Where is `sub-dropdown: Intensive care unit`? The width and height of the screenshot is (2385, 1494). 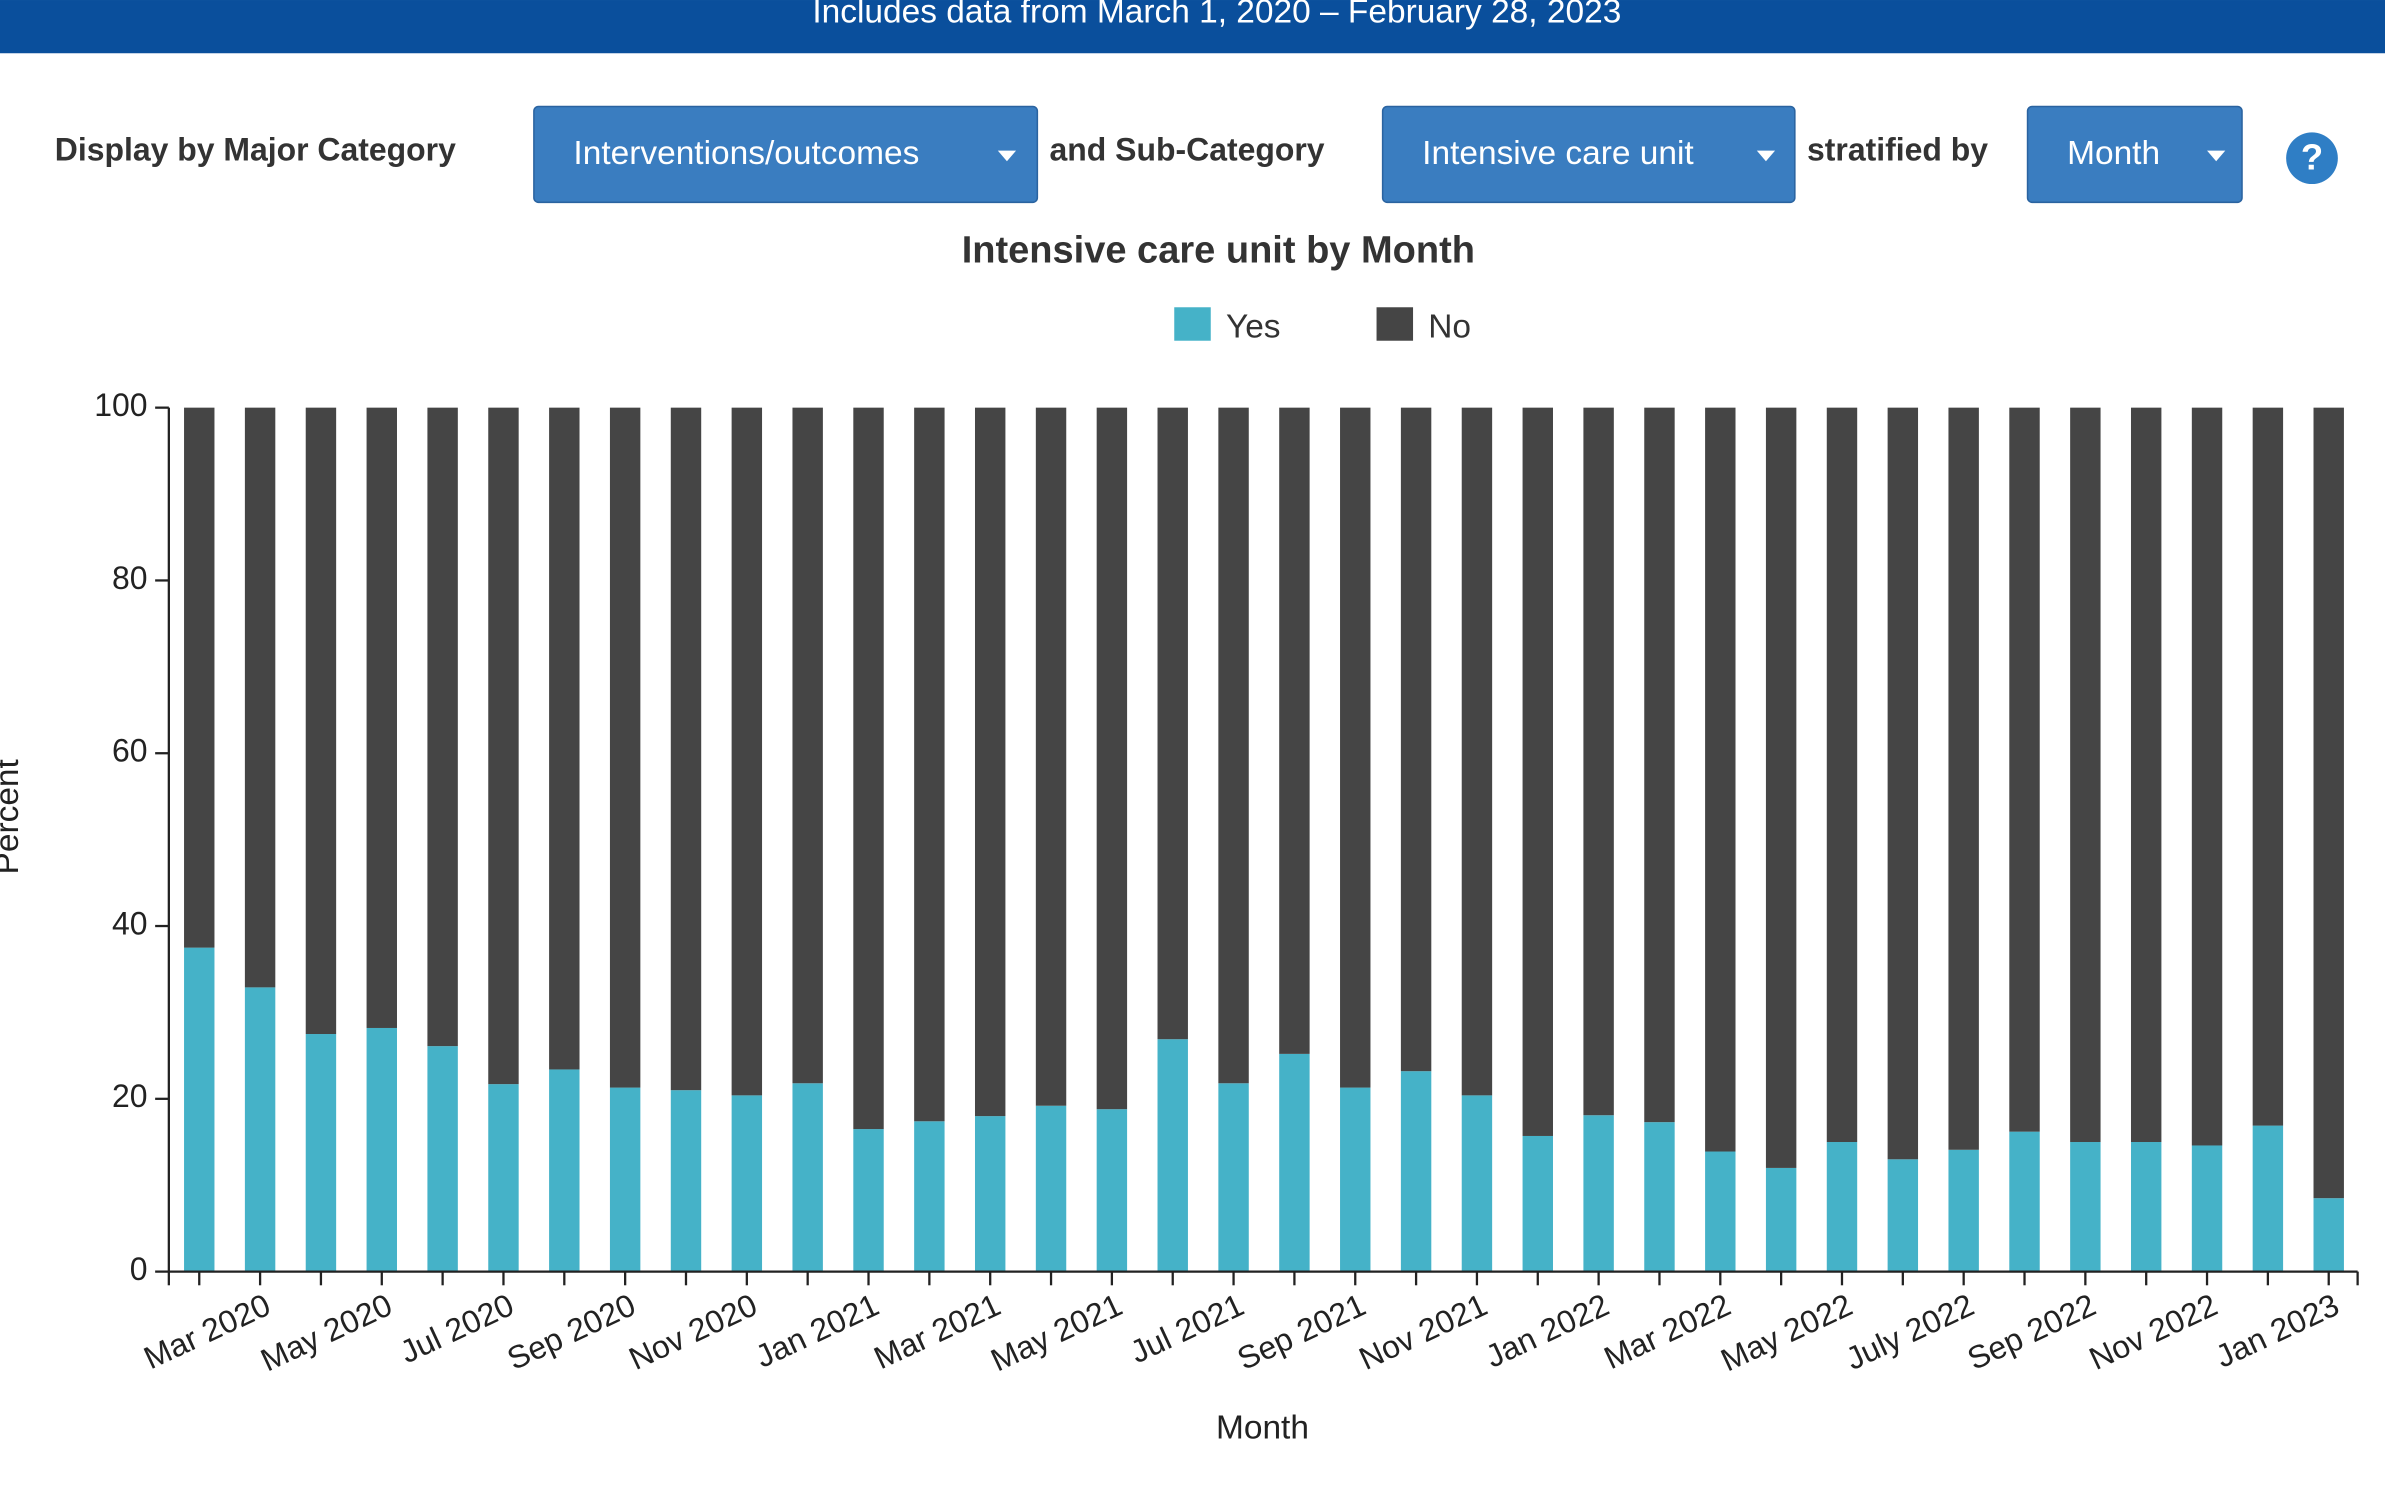
sub-dropdown: Intensive care unit is located at coordinates (1588, 154).